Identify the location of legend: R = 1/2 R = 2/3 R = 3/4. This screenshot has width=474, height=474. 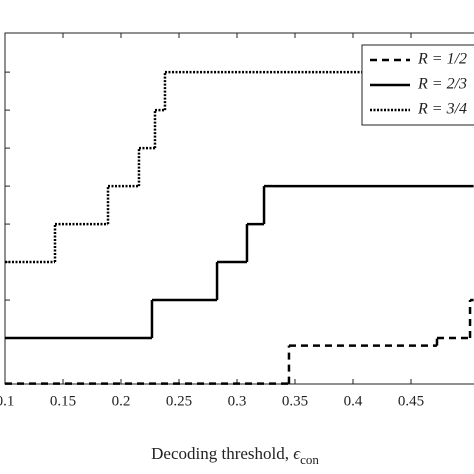
(417, 85).